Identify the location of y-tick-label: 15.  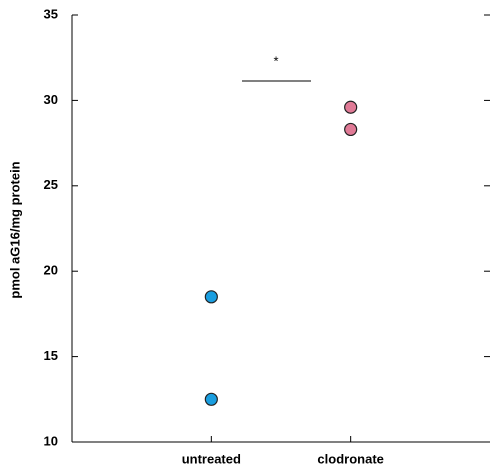
(51, 355).